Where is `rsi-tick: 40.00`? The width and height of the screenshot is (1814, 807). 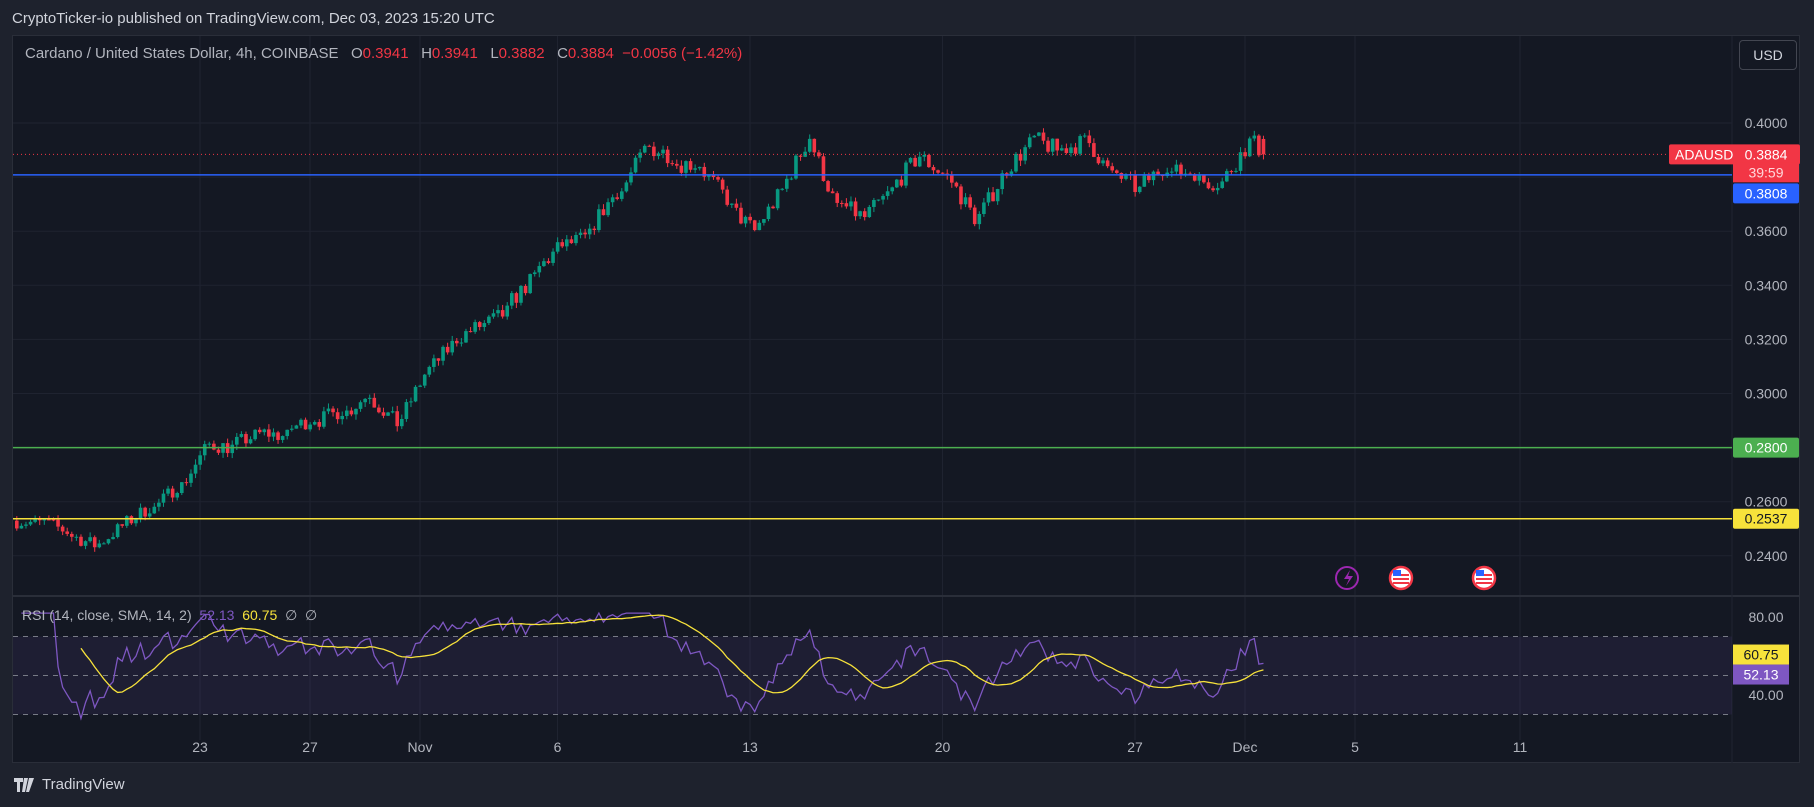 rsi-tick: 40.00 is located at coordinates (1765, 695).